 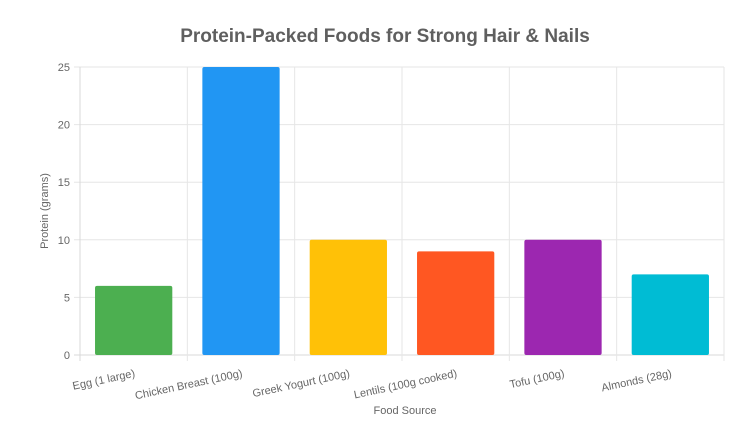 What do you see at coordinates (64, 126) in the screenshot?
I see `y-tick-label: 20` at bounding box center [64, 126].